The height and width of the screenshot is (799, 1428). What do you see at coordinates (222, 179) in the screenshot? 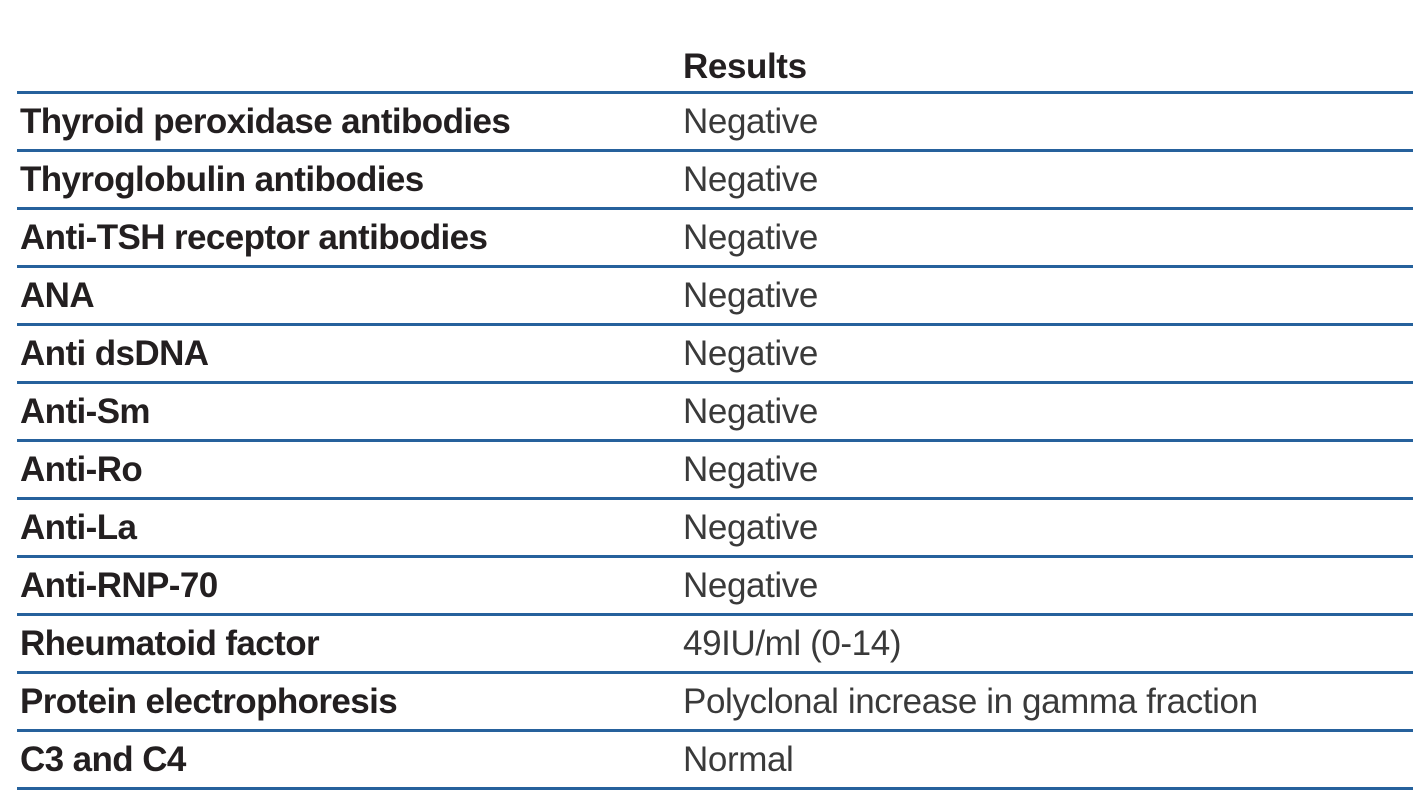
I see `test-name: Thyroglobulin antibodies` at bounding box center [222, 179].